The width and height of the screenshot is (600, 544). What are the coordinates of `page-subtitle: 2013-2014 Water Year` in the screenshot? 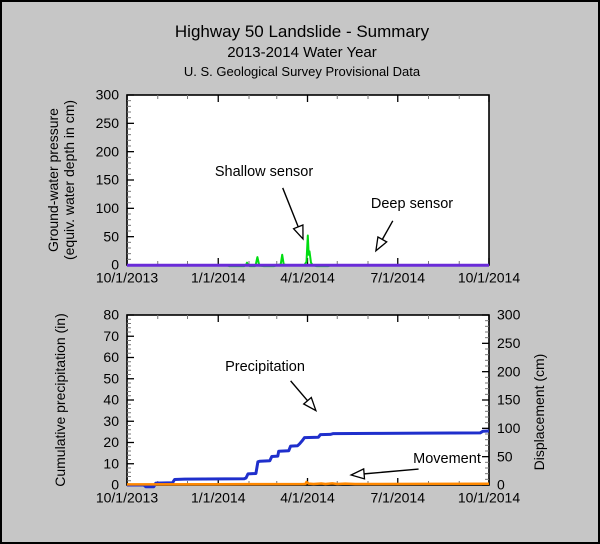 It's located at (302, 52).